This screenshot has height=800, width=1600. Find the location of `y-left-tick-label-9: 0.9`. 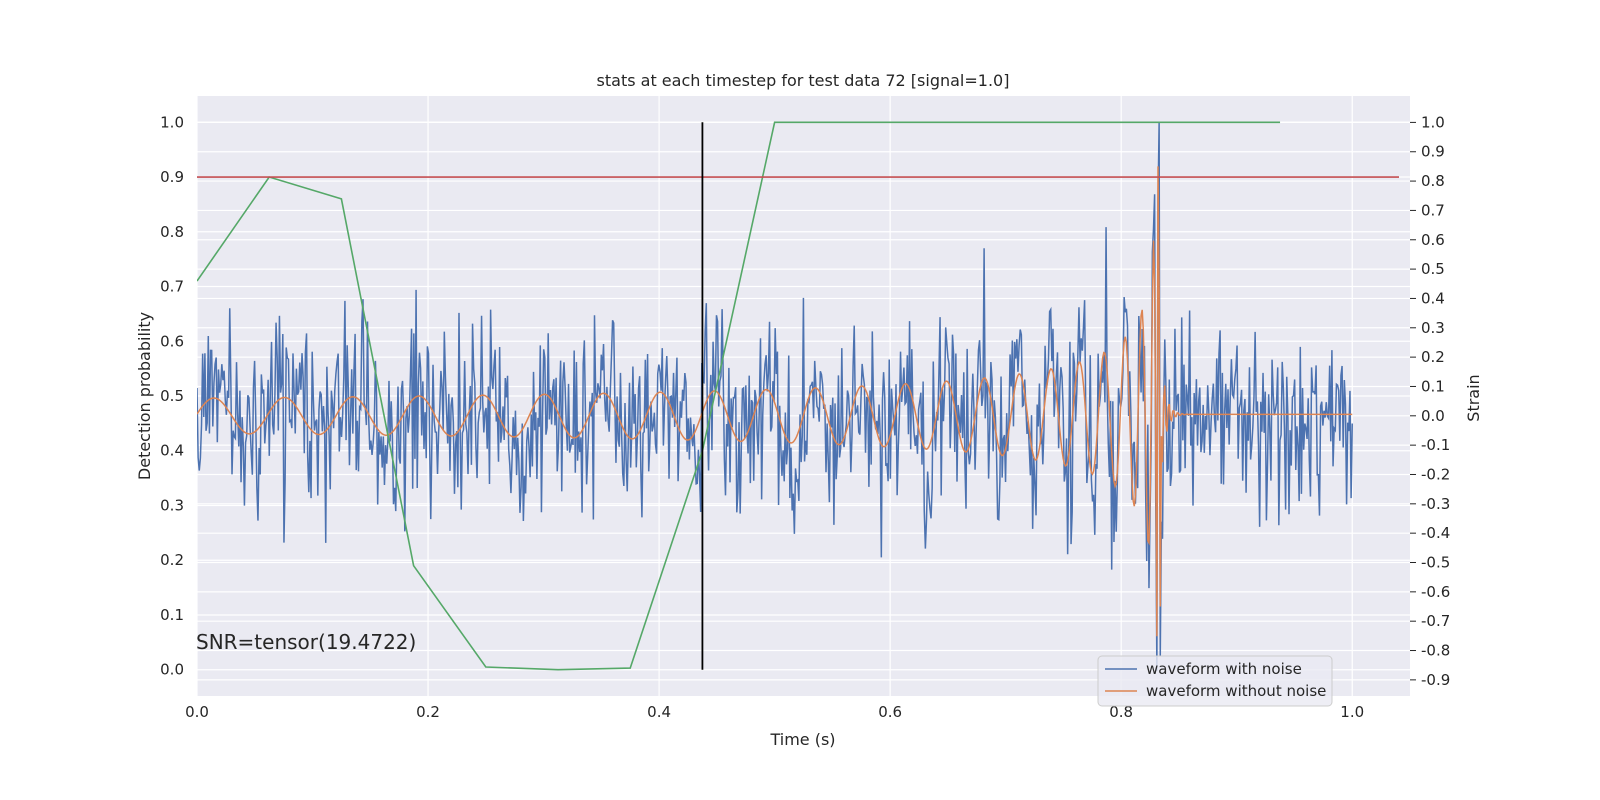

y-left-tick-label-9: 0.9 is located at coordinates (172, 177).